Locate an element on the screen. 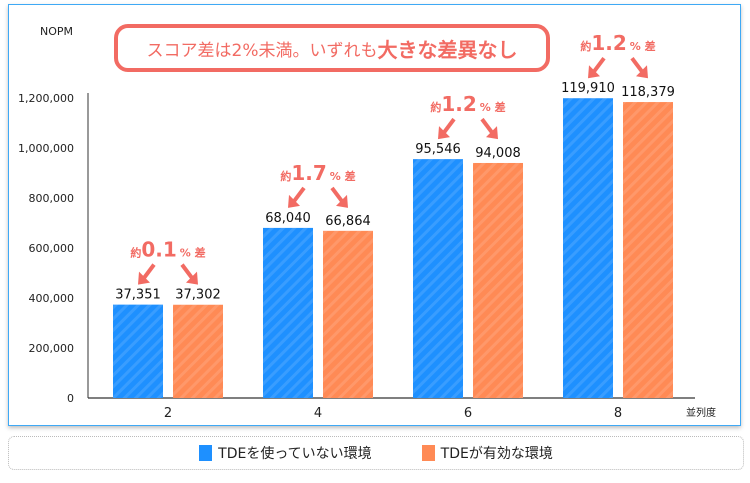 The image size is (750, 483). legend-item-no-tde: TDEを使っていない環境 is located at coordinates (285, 453).